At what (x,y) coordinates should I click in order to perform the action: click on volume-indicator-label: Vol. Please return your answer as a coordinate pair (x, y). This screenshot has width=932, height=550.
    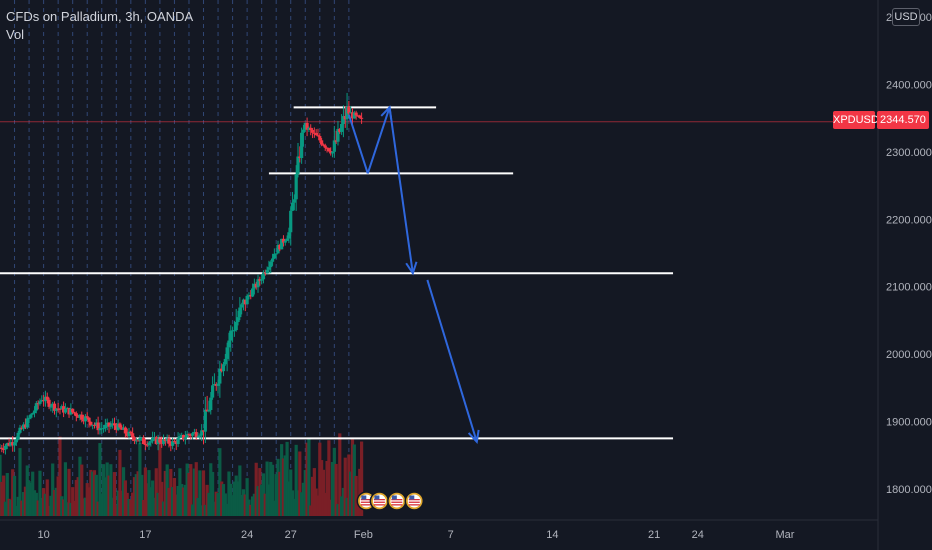
    Looking at the image, I should click on (15, 34).